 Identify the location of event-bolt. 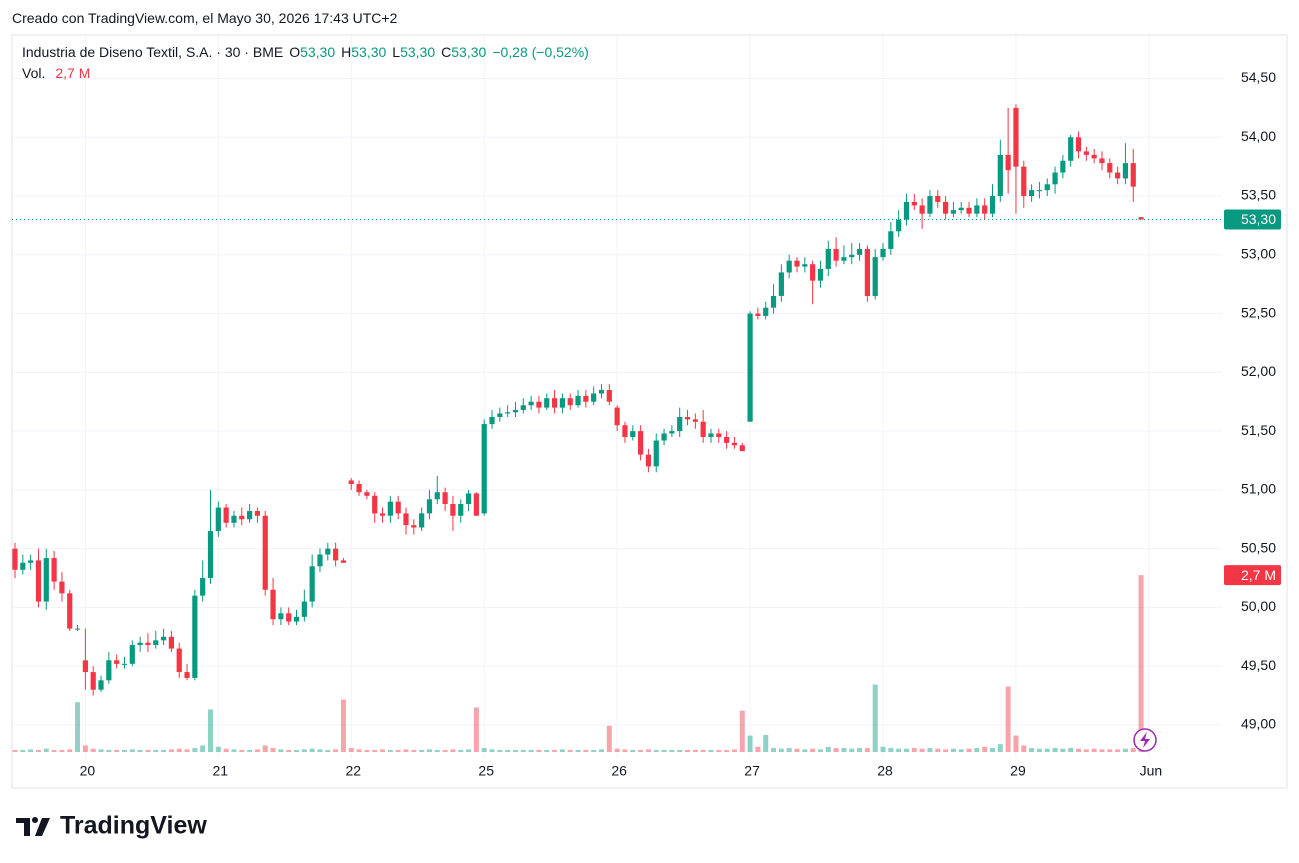
(1145, 740).